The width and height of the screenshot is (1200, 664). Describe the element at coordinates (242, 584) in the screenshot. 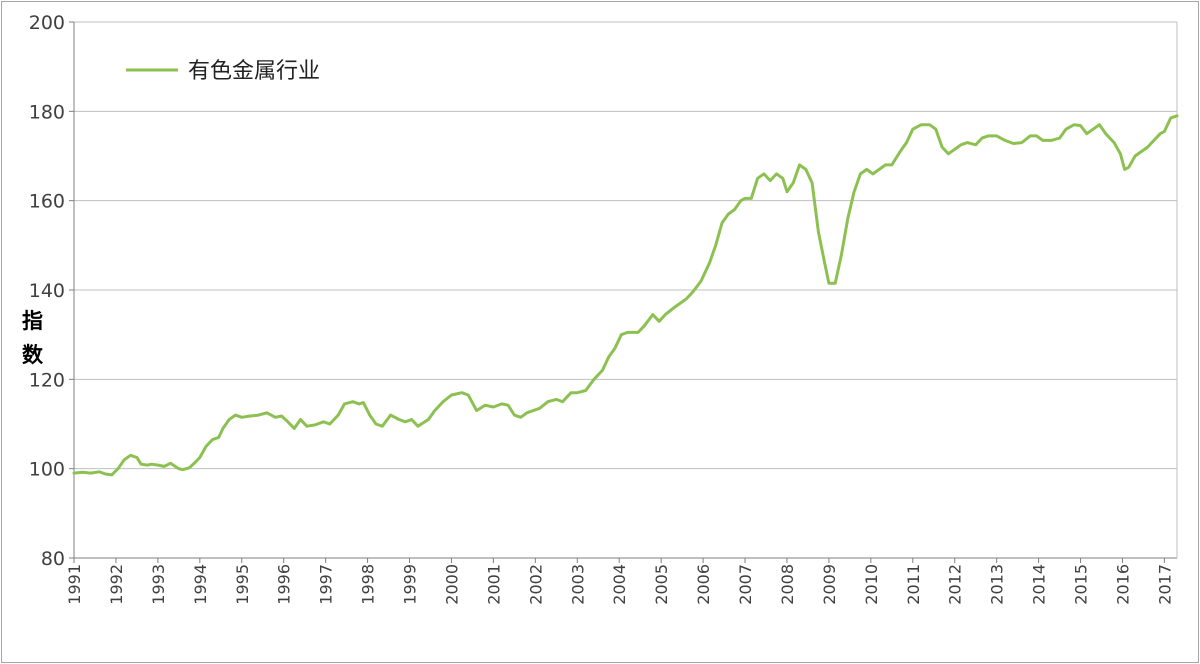

I see `x-tick-label-1995: 1995` at that location.